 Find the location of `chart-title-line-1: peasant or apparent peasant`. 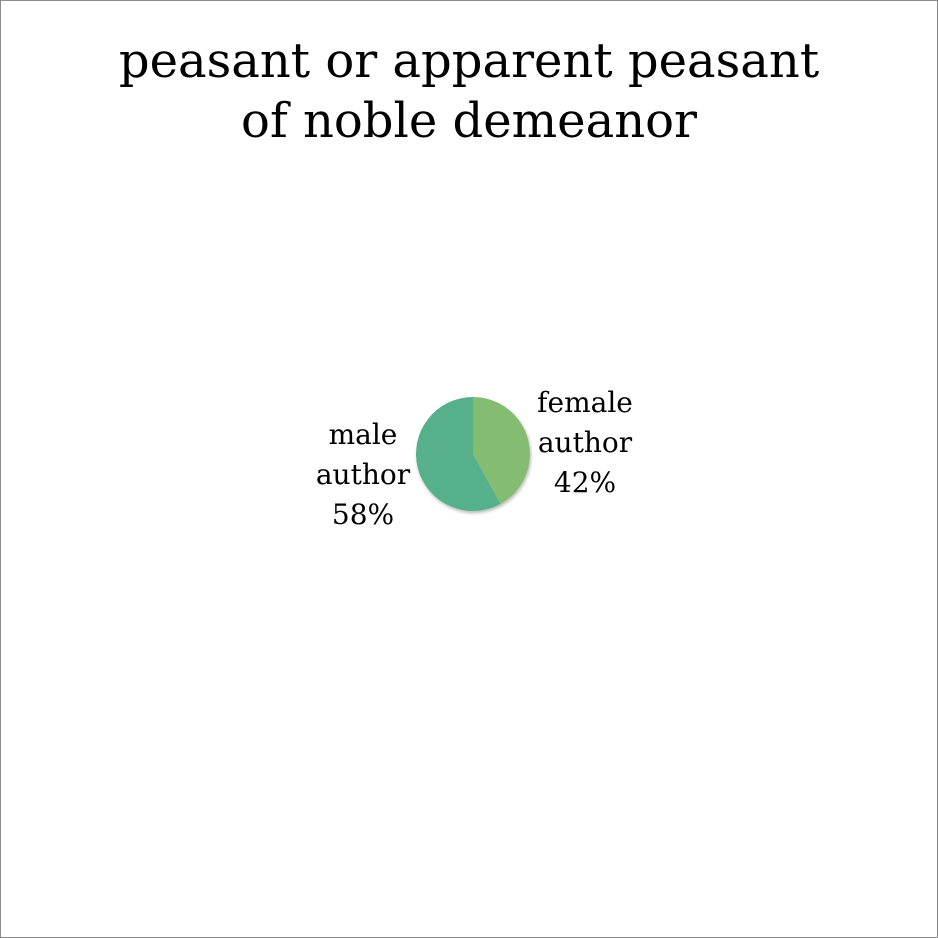

chart-title-line-1: peasant or apparent peasant is located at coordinates (469, 61).